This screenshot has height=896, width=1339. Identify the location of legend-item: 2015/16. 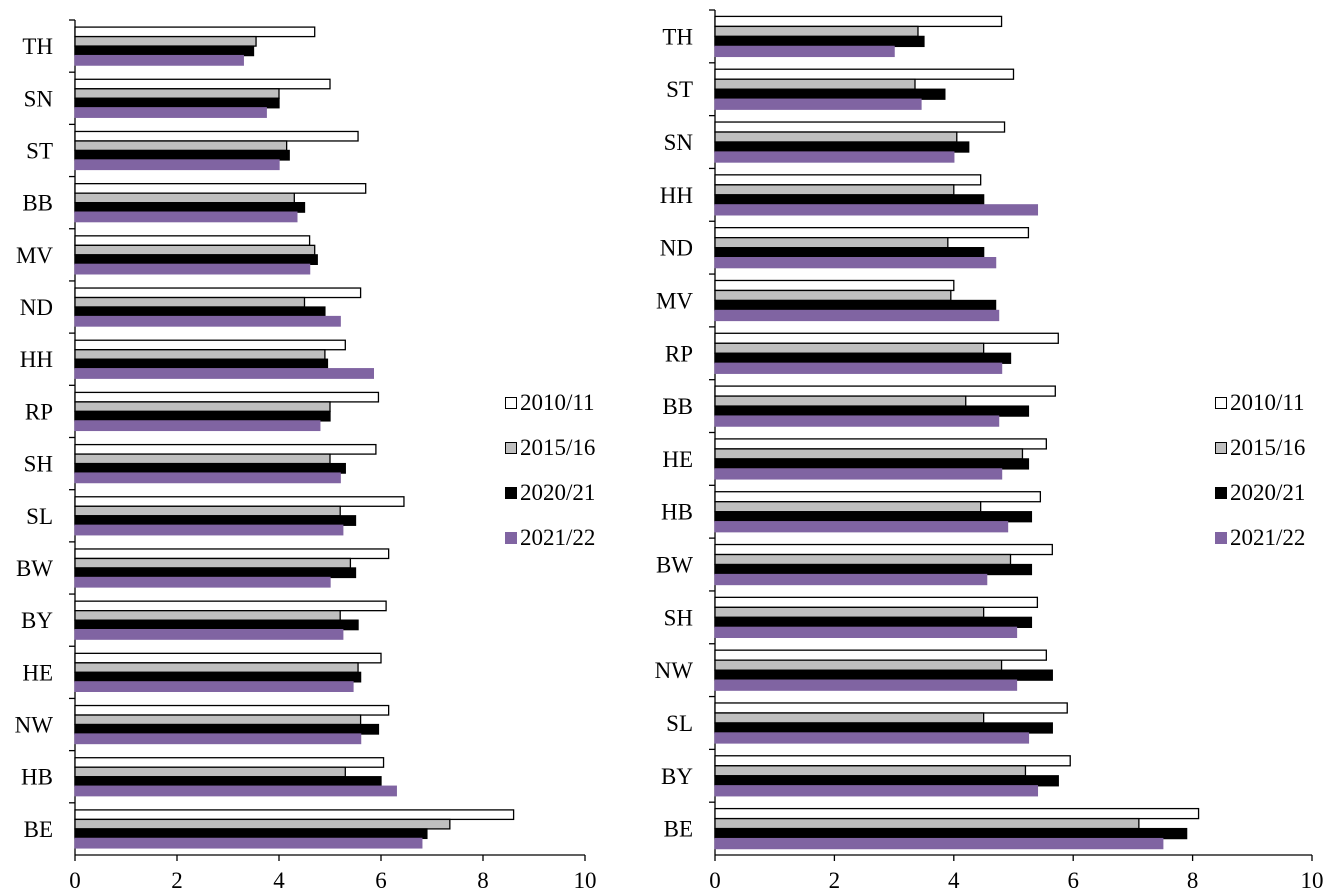
(550, 447).